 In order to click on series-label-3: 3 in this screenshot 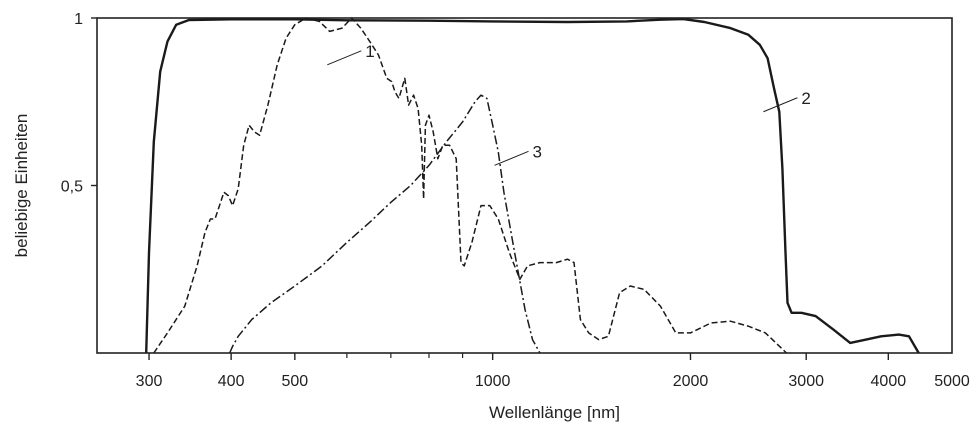, I will do `click(537, 151)`.